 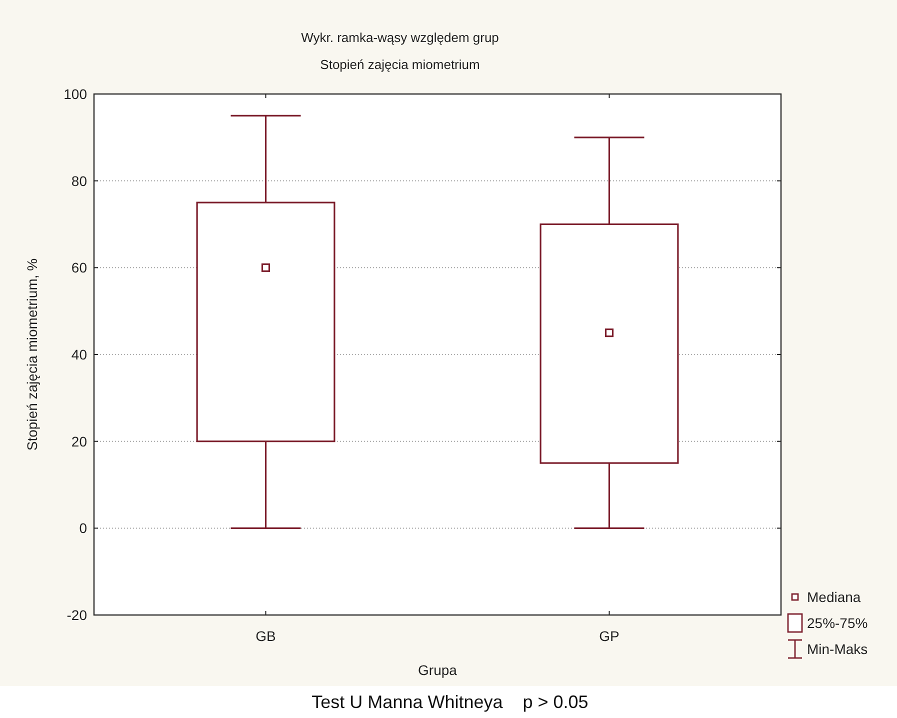 I want to click on y-tick-label: -20, so click(x=77, y=615).